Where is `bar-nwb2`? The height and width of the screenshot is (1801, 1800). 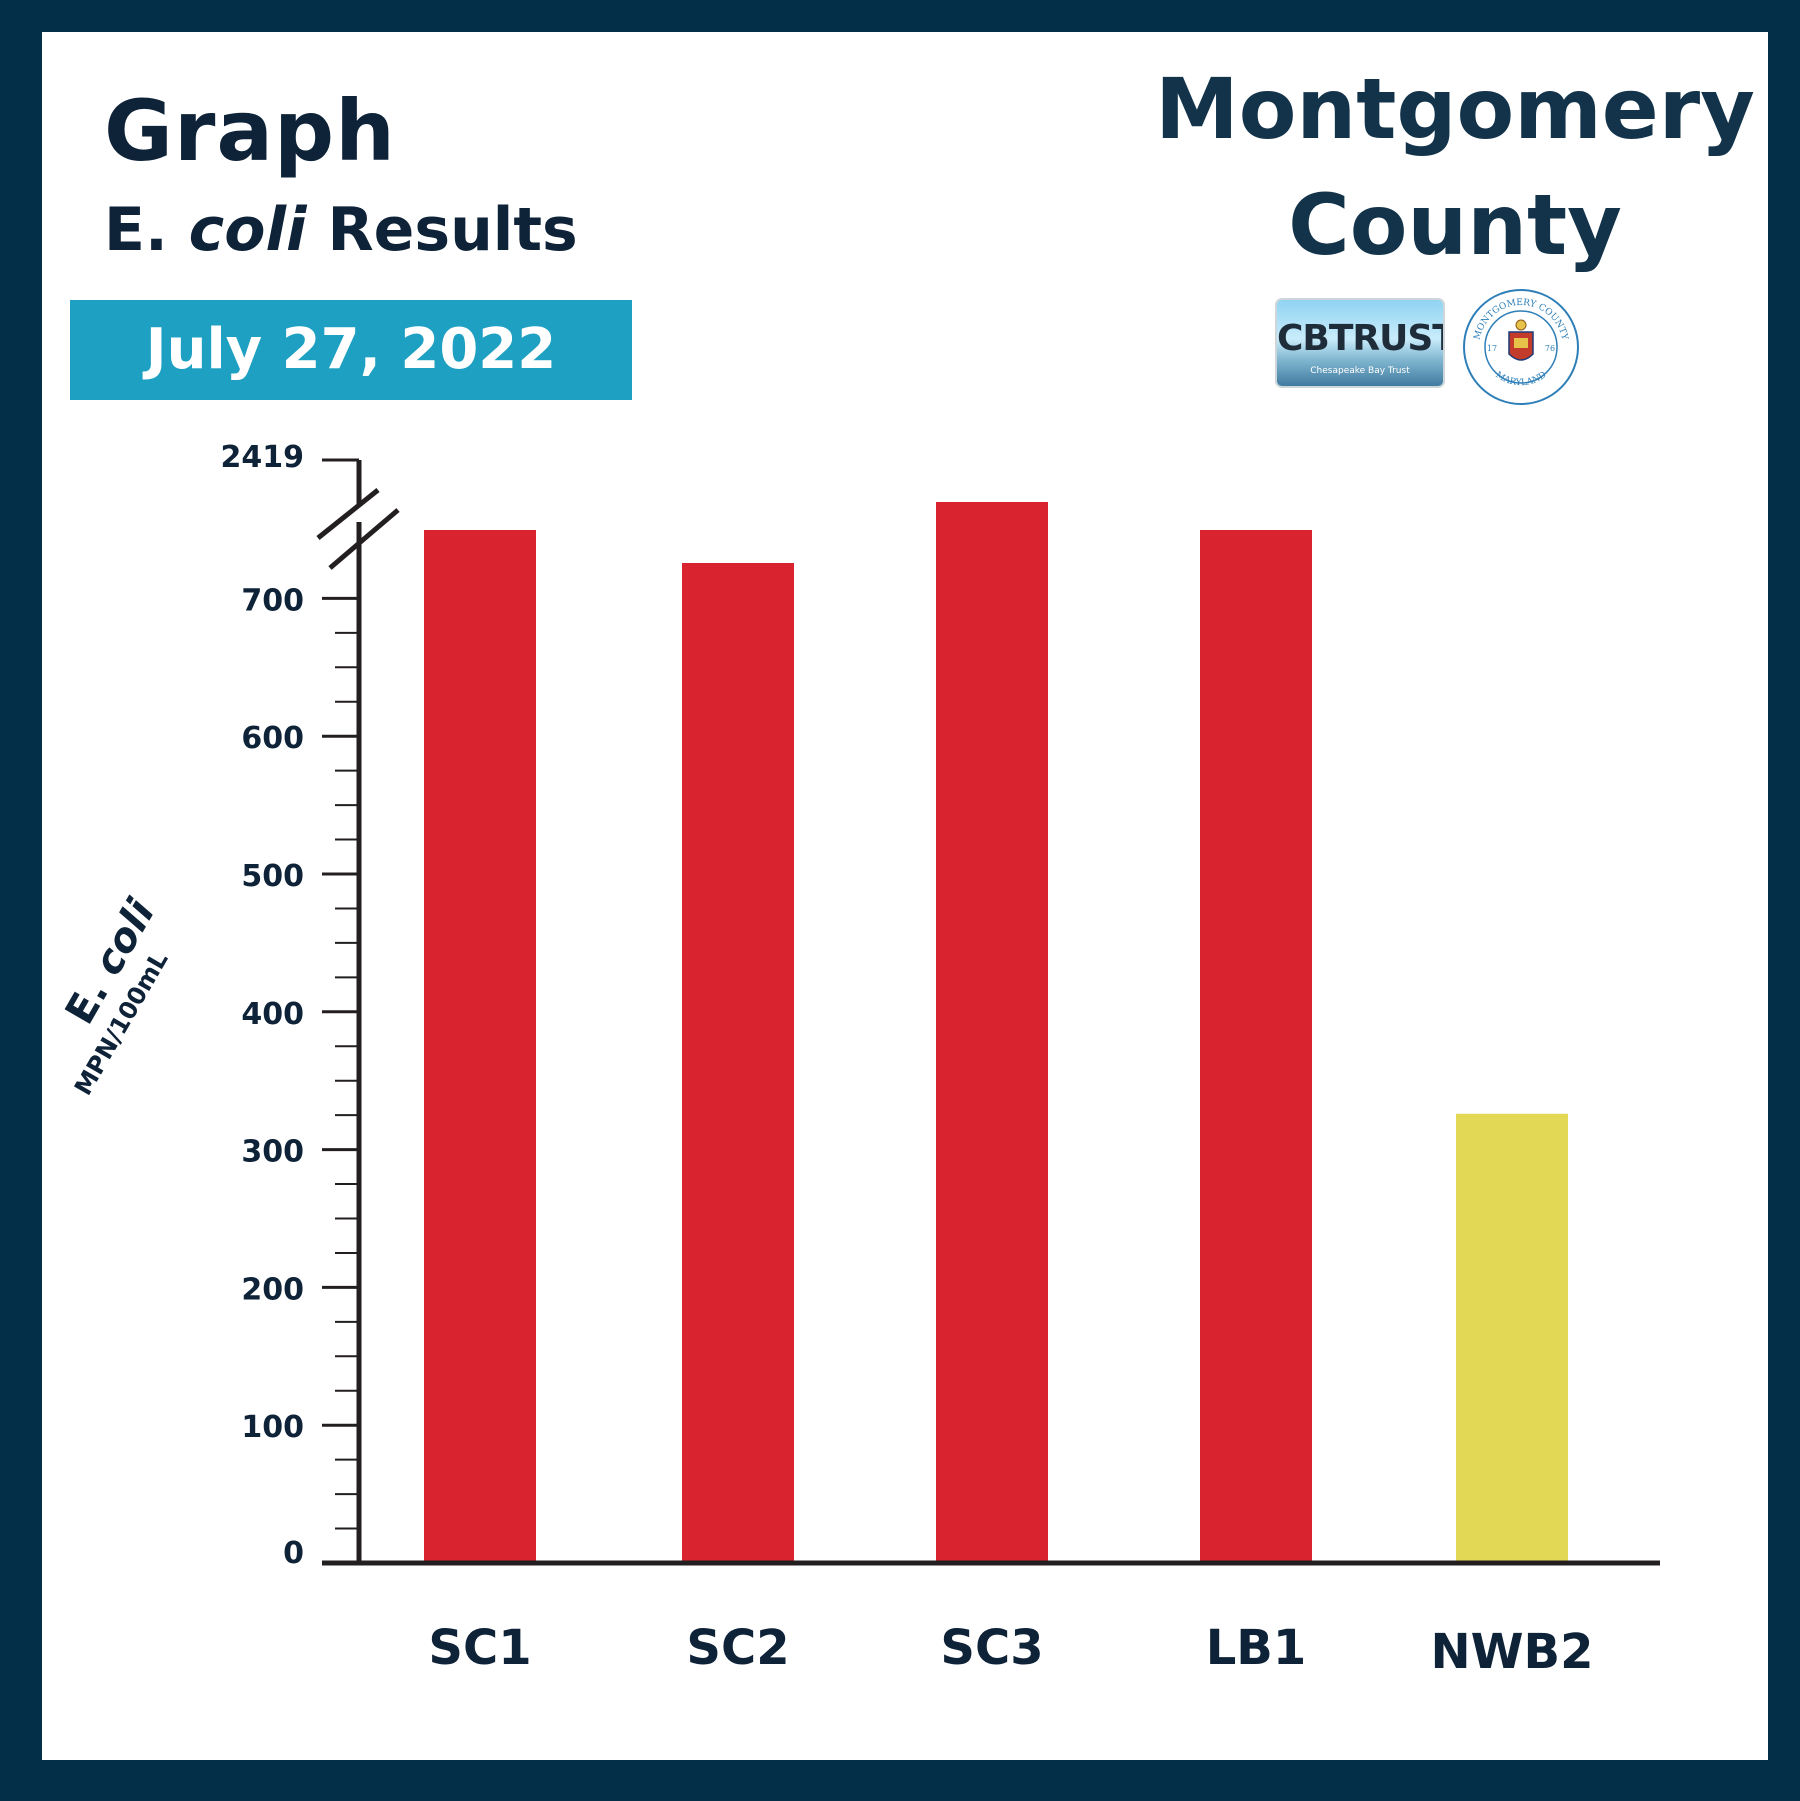 bar-nwb2 is located at coordinates (1512, 1337).